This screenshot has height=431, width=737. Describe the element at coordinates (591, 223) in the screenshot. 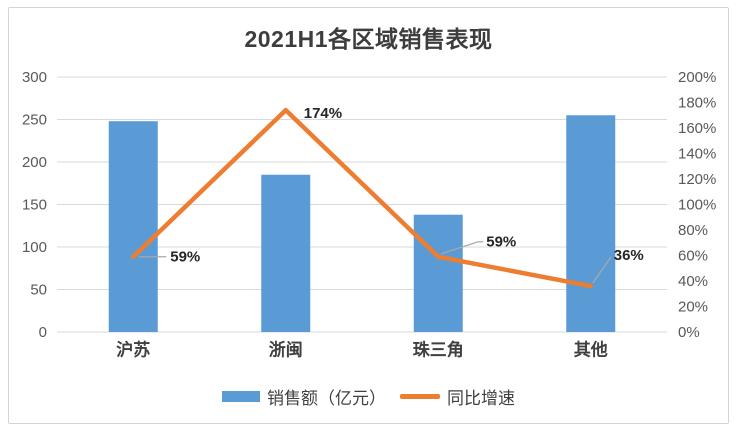

I see `bar-其他` at that location.